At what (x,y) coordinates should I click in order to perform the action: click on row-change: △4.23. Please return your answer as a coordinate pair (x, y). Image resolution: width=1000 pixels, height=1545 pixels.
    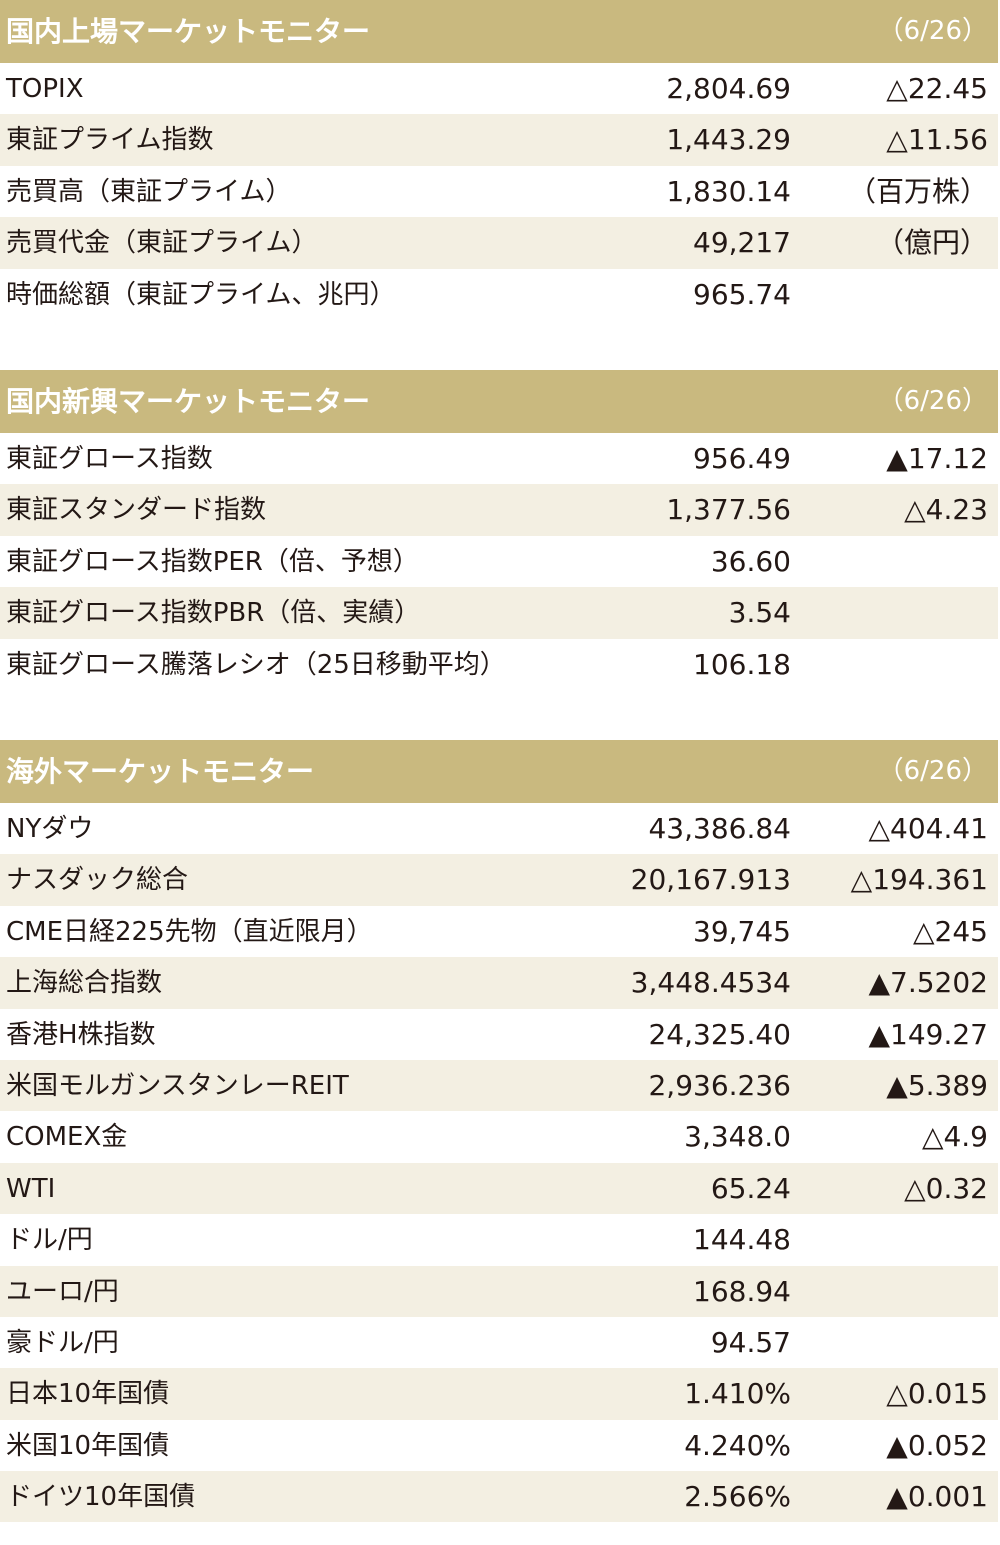
    Looking at the image, I should click on (946, 510).